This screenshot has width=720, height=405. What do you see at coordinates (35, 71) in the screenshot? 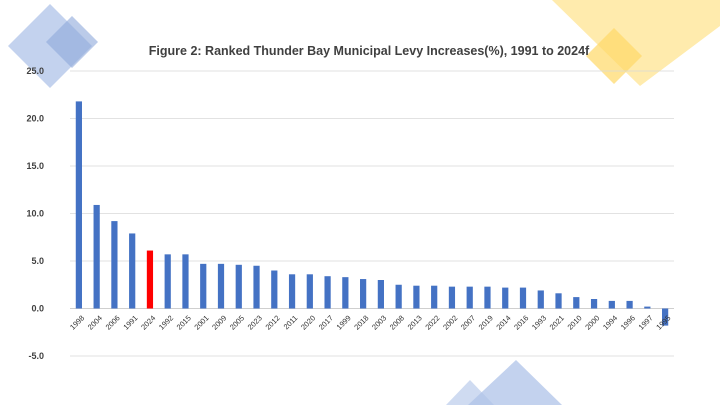
I see `y-tick-label: 25.0` at bounding box center [35, 71].